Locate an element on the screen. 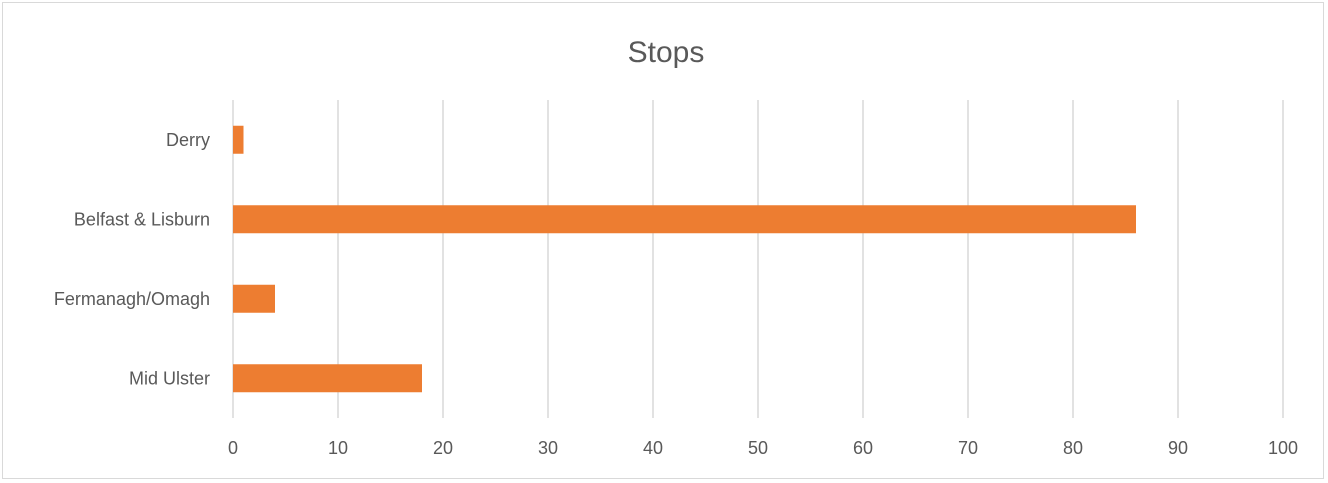  x-tick-label: 10 is located at coordinates (338, 448).